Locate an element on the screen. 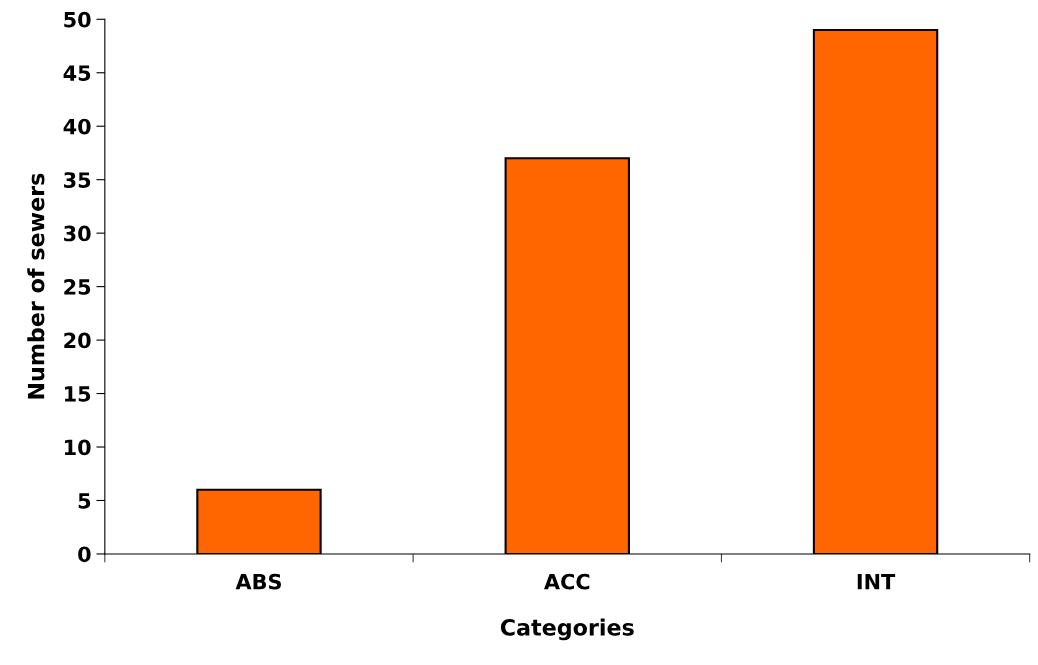  y-tick-label: 25 is located at coordinates (77, 287).